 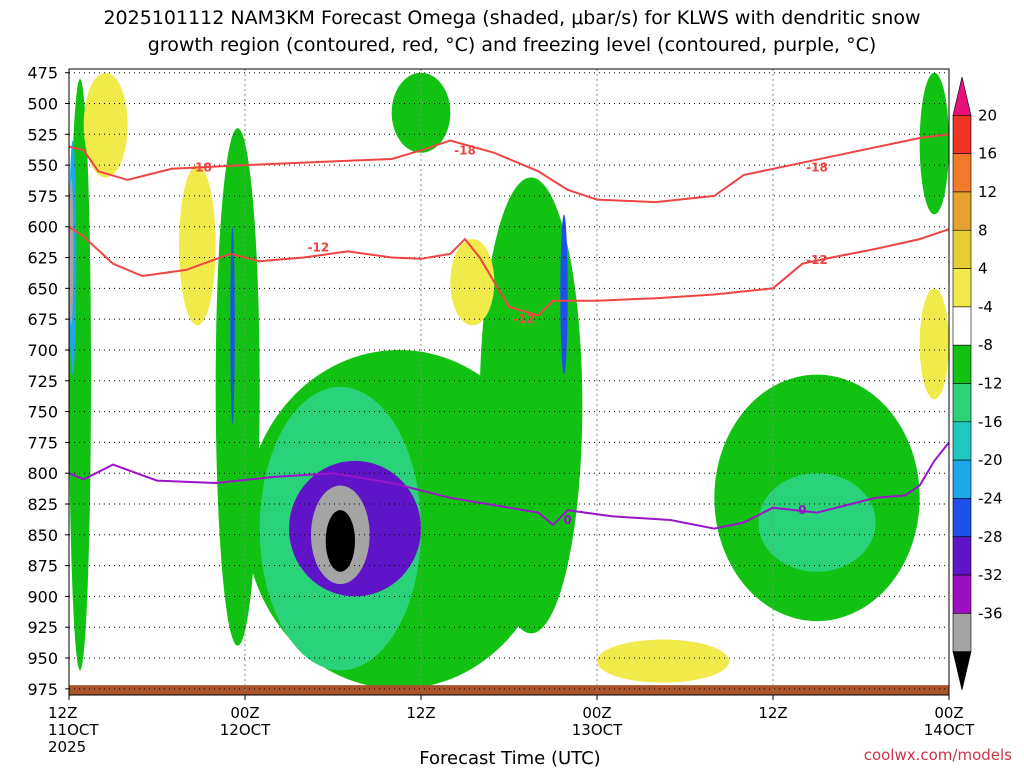 I want to click on colorbar-label: -4, so click(x=985, y=307).